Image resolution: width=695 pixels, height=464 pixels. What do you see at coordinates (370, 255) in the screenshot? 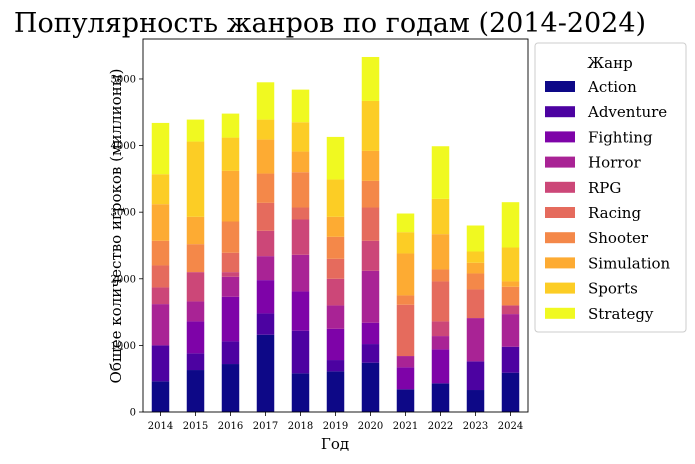
I see `bar-segment-rpg-2020` at bounding box center [370, 255].